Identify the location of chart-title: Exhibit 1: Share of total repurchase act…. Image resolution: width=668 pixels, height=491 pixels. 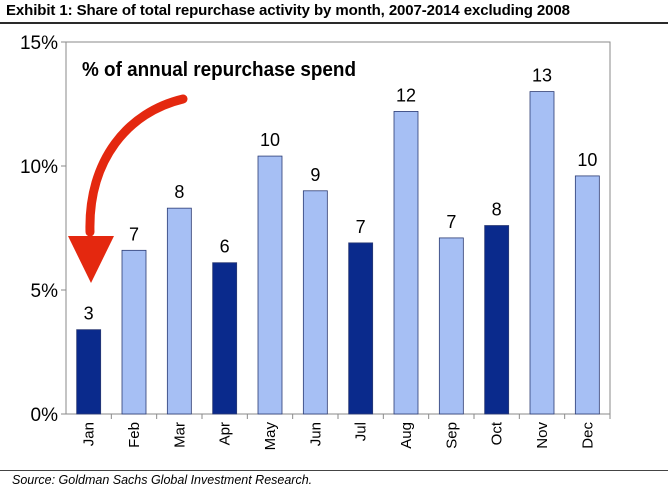
(288, 10).